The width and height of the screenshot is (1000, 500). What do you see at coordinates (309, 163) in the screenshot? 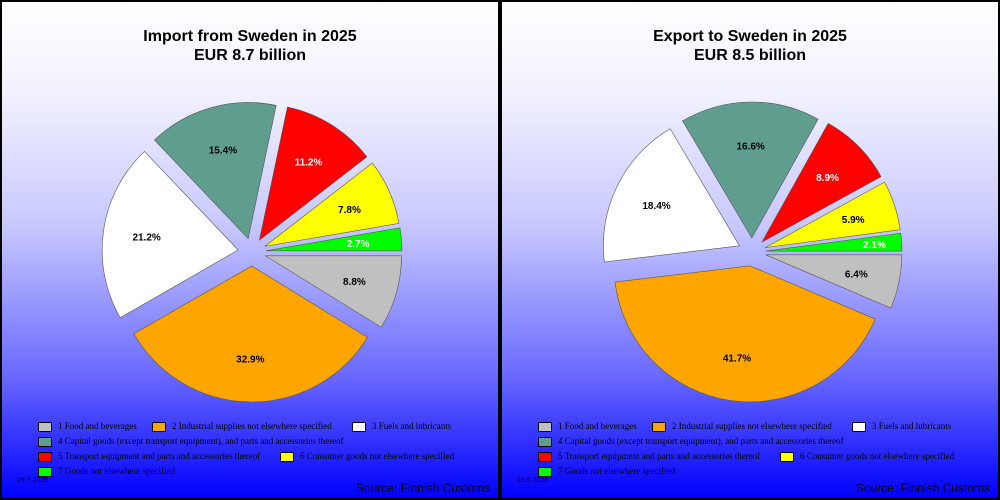
I see `pie-slice-label-5: 11.2%` at bounding box center [309, 163].